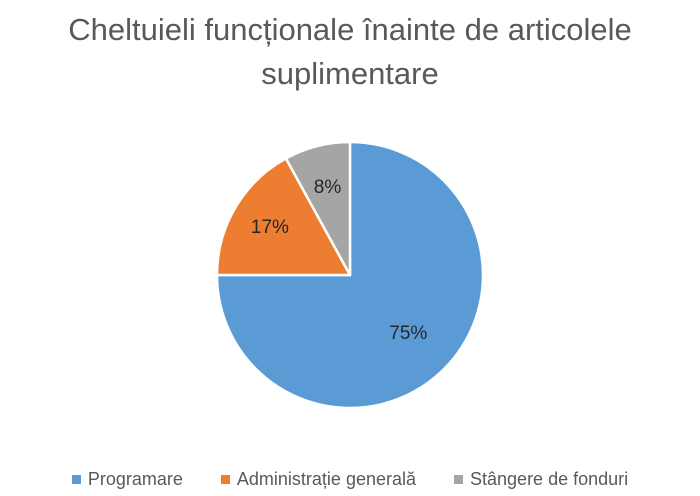 The image size is (700, 496). I want to click on legend-swatch-stangere-de-fonduri, so click(459, 479).